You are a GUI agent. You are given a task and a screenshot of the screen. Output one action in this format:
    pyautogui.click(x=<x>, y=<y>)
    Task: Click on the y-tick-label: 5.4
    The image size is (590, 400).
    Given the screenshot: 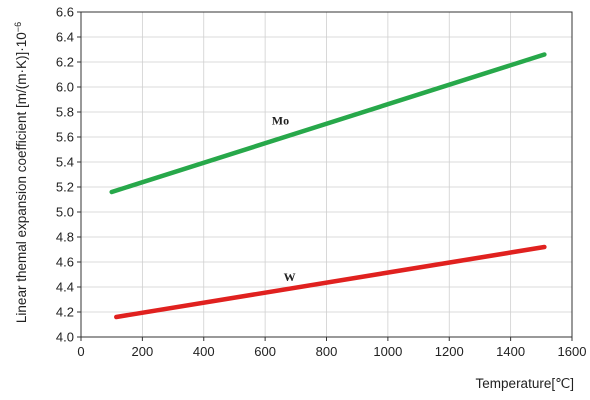 What is the action you would take?
    pyautogui.click(x=65, y=162)
    